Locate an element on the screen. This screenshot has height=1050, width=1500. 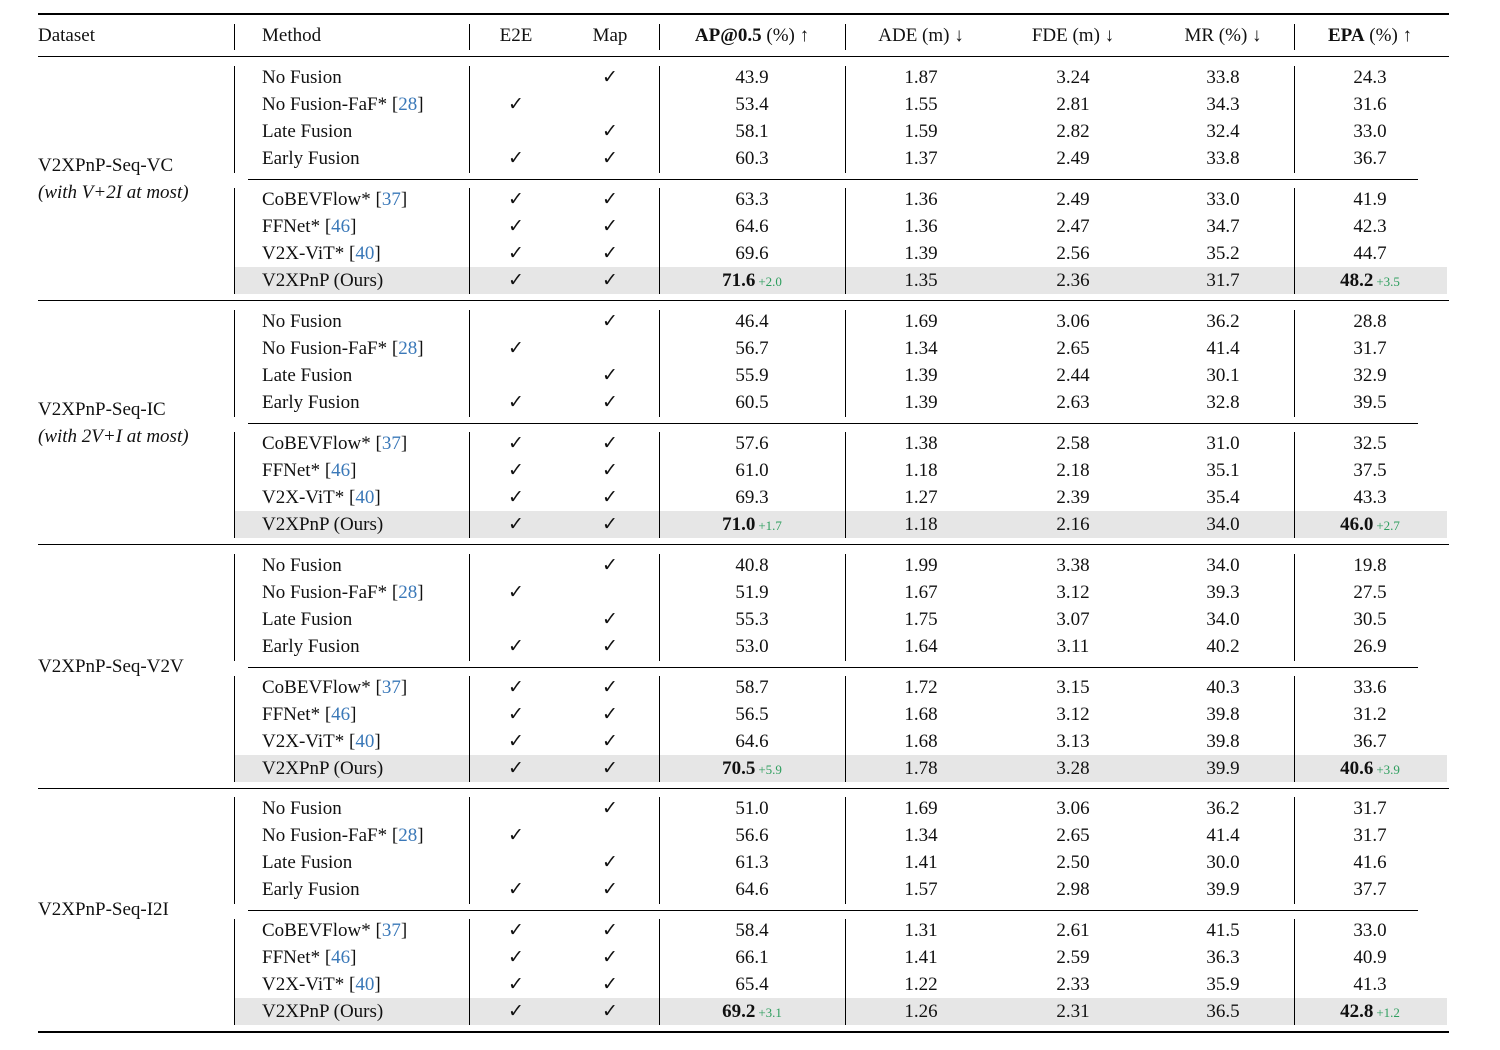
ap-value: 63.3 is located at coordinates (752, 199).